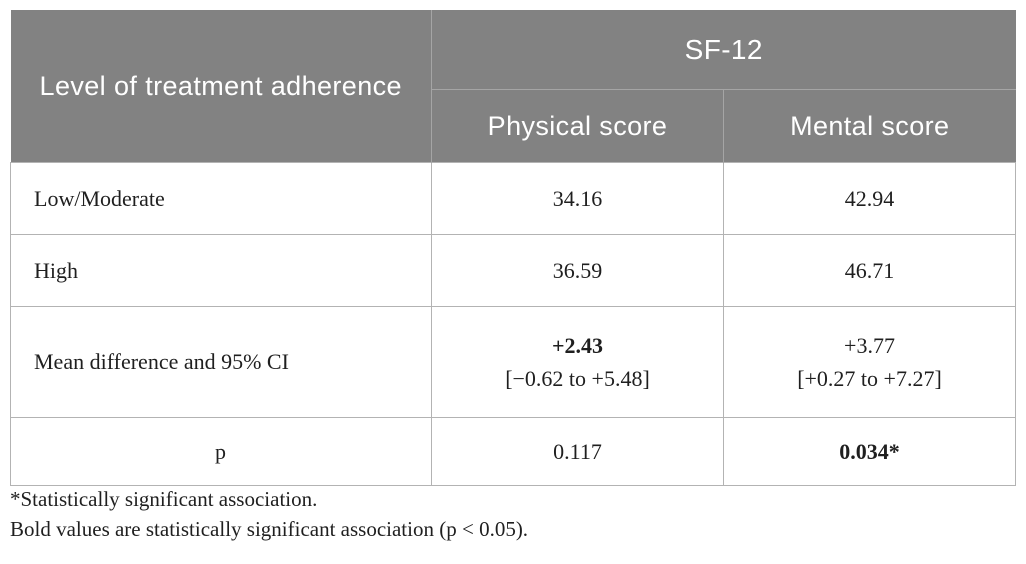 The width and height of the screenshot is (1026, 564). Describe the element at coordinates (577, 362) in the screenshot. I see `cell-mean-difference-physical: +2.43 [−0.62 to +5.48]` at that location.